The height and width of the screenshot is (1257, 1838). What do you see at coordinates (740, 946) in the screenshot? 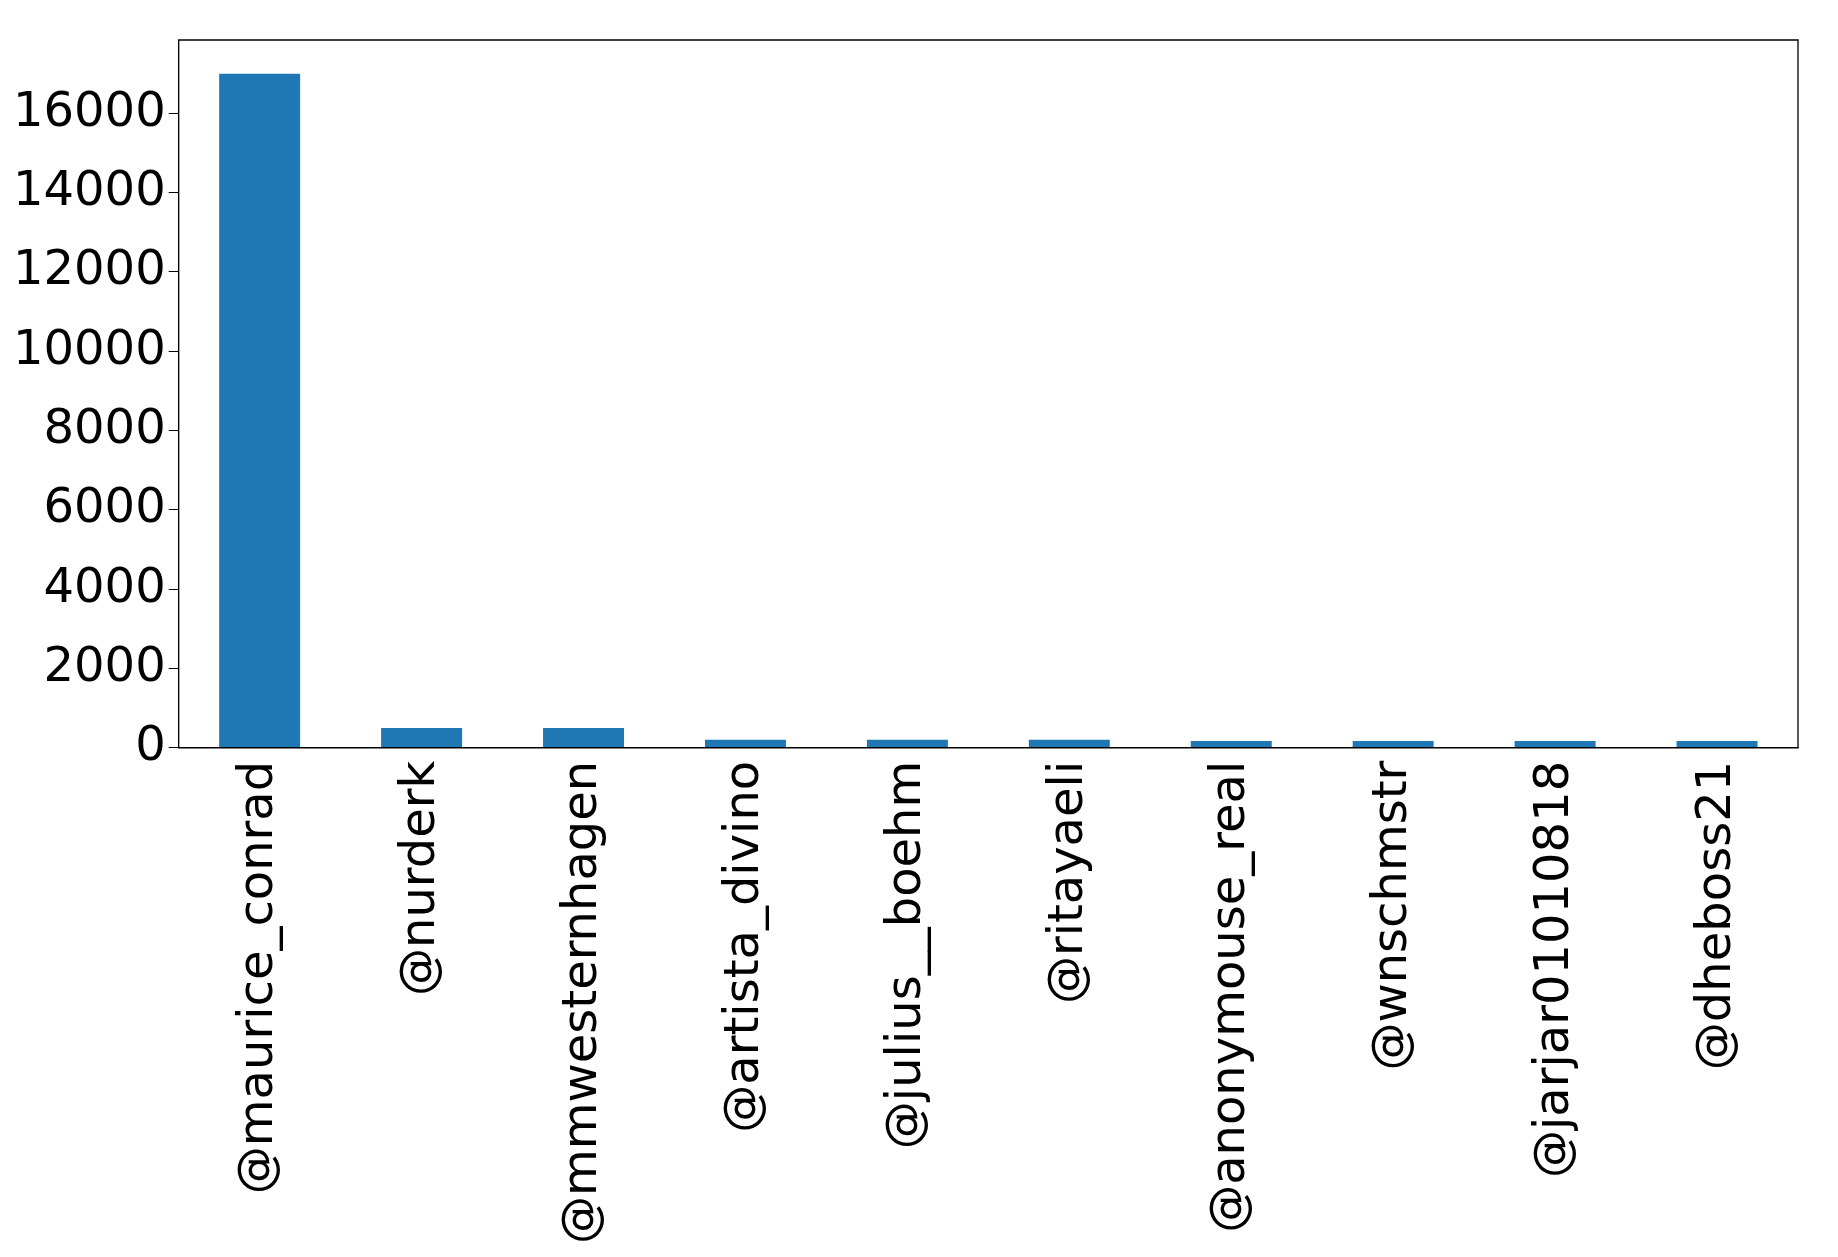
I see `x-tick-label: @artista_divino` at bounding box center [740, 946].